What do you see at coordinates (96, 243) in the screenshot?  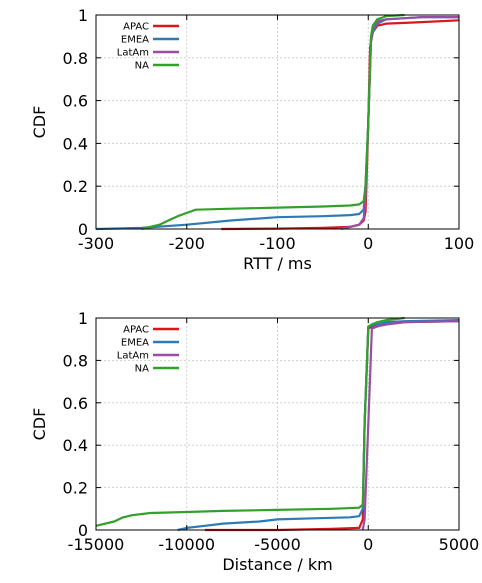 I see `x-tick-label: -300` at bounding box center [96, 243].